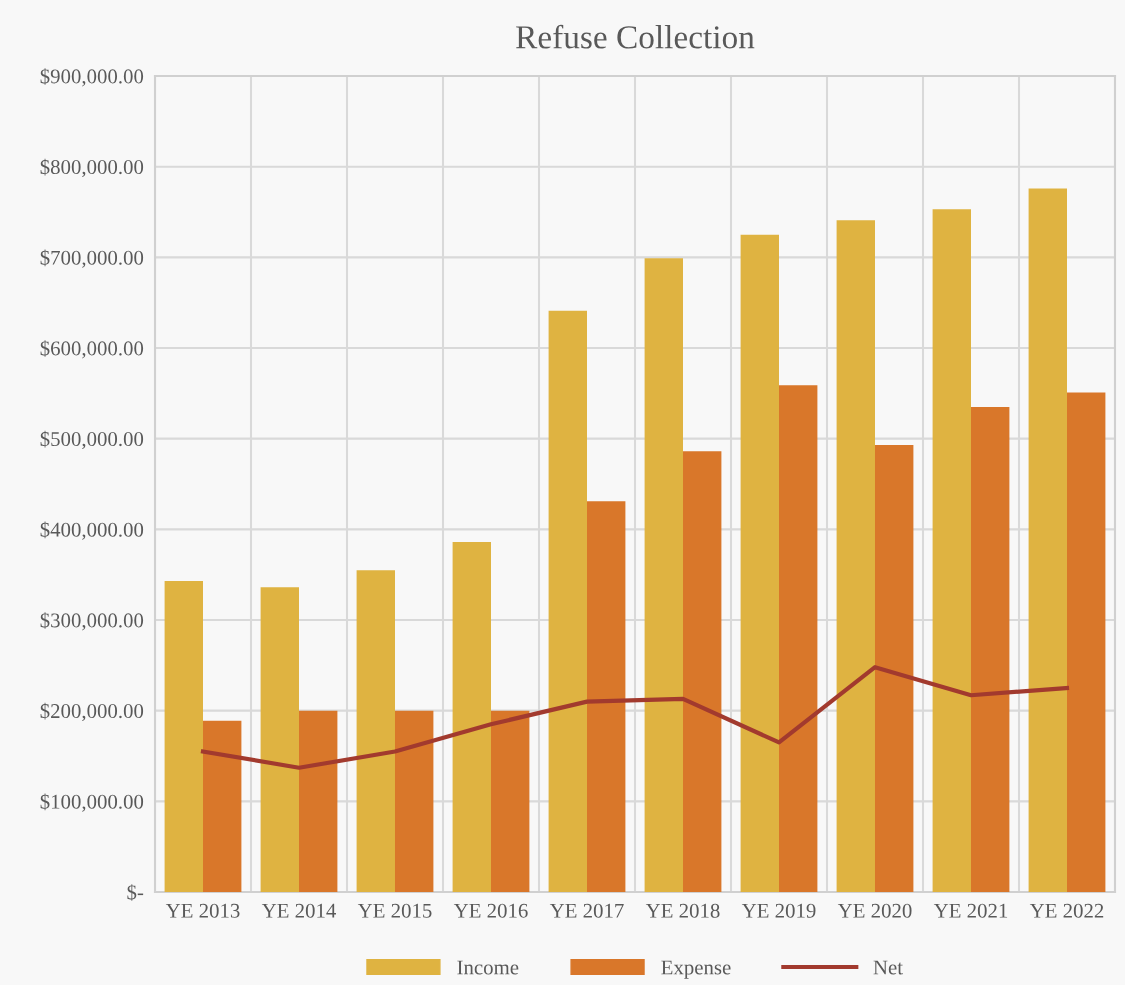  I want to click on y-tick-label: $900,000.00, so click(92, 77).